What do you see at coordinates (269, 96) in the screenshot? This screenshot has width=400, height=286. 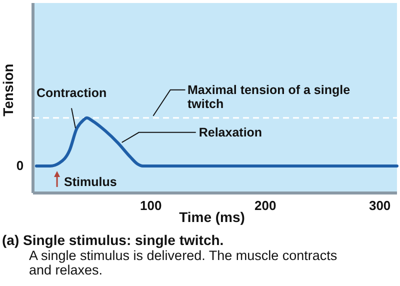 I see `ref-line-label: Maximal tension of a single twitch` at bounding box center [269, 96].